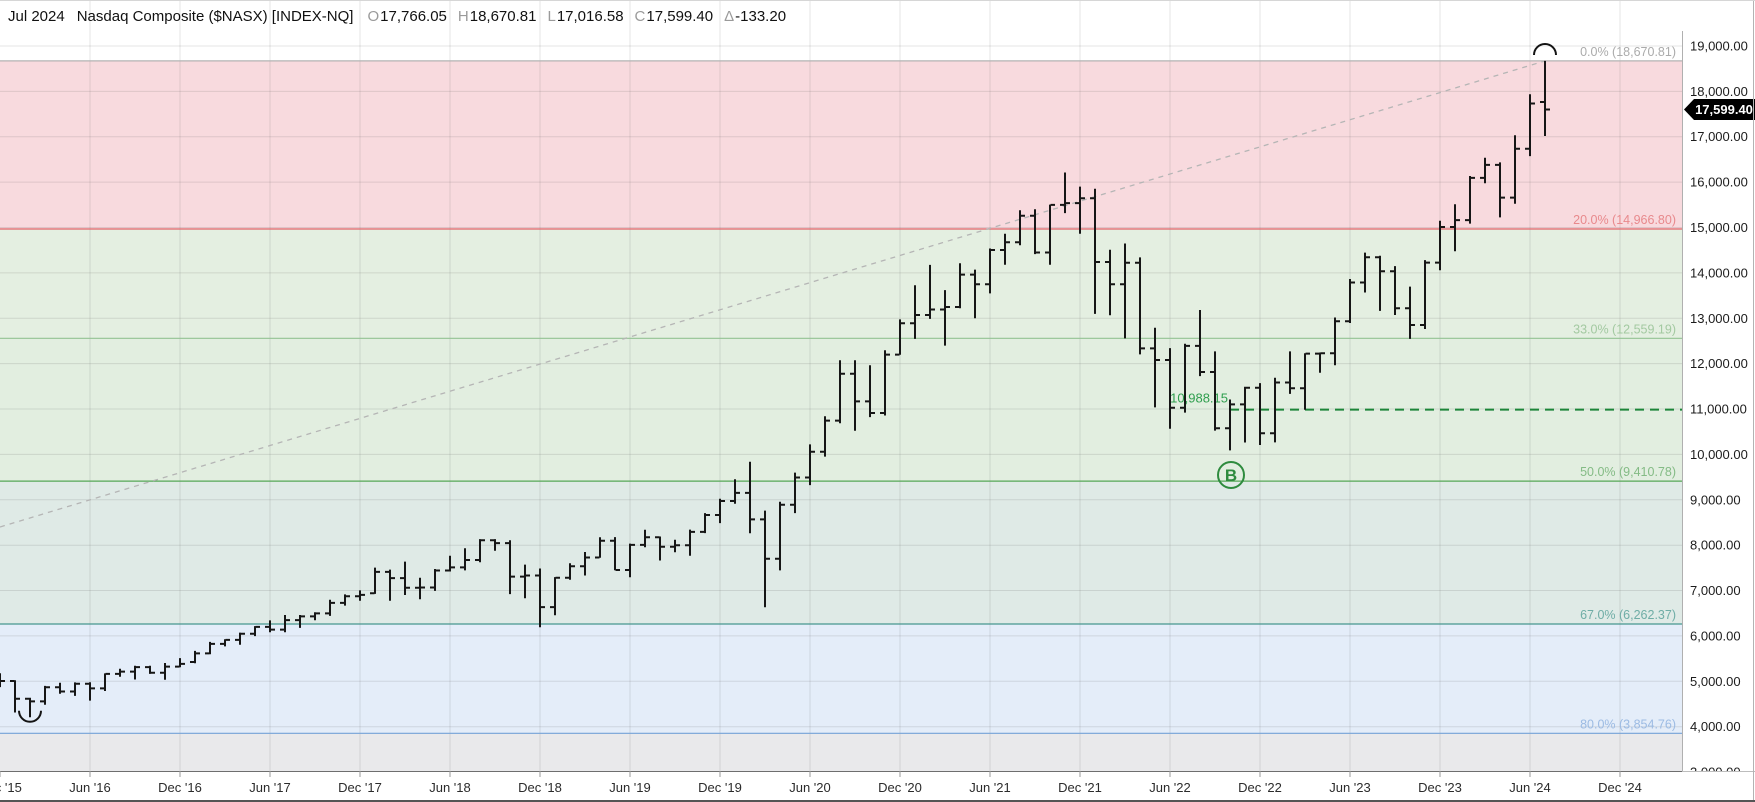 The width and height of the screenshot is (1755, 802). Describe the element at coordinates (1719, 91) in the screenshot. I see `y-axis-label: 18,000.00` at that location.